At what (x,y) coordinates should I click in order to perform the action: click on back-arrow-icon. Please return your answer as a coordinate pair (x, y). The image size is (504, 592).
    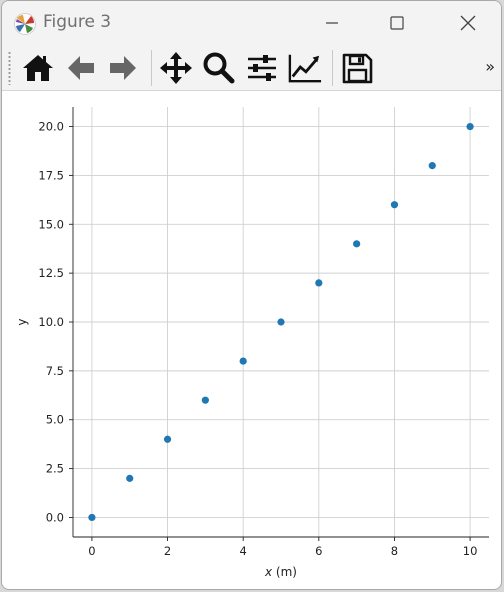
    Looking at the image, I should click on (81, 68).